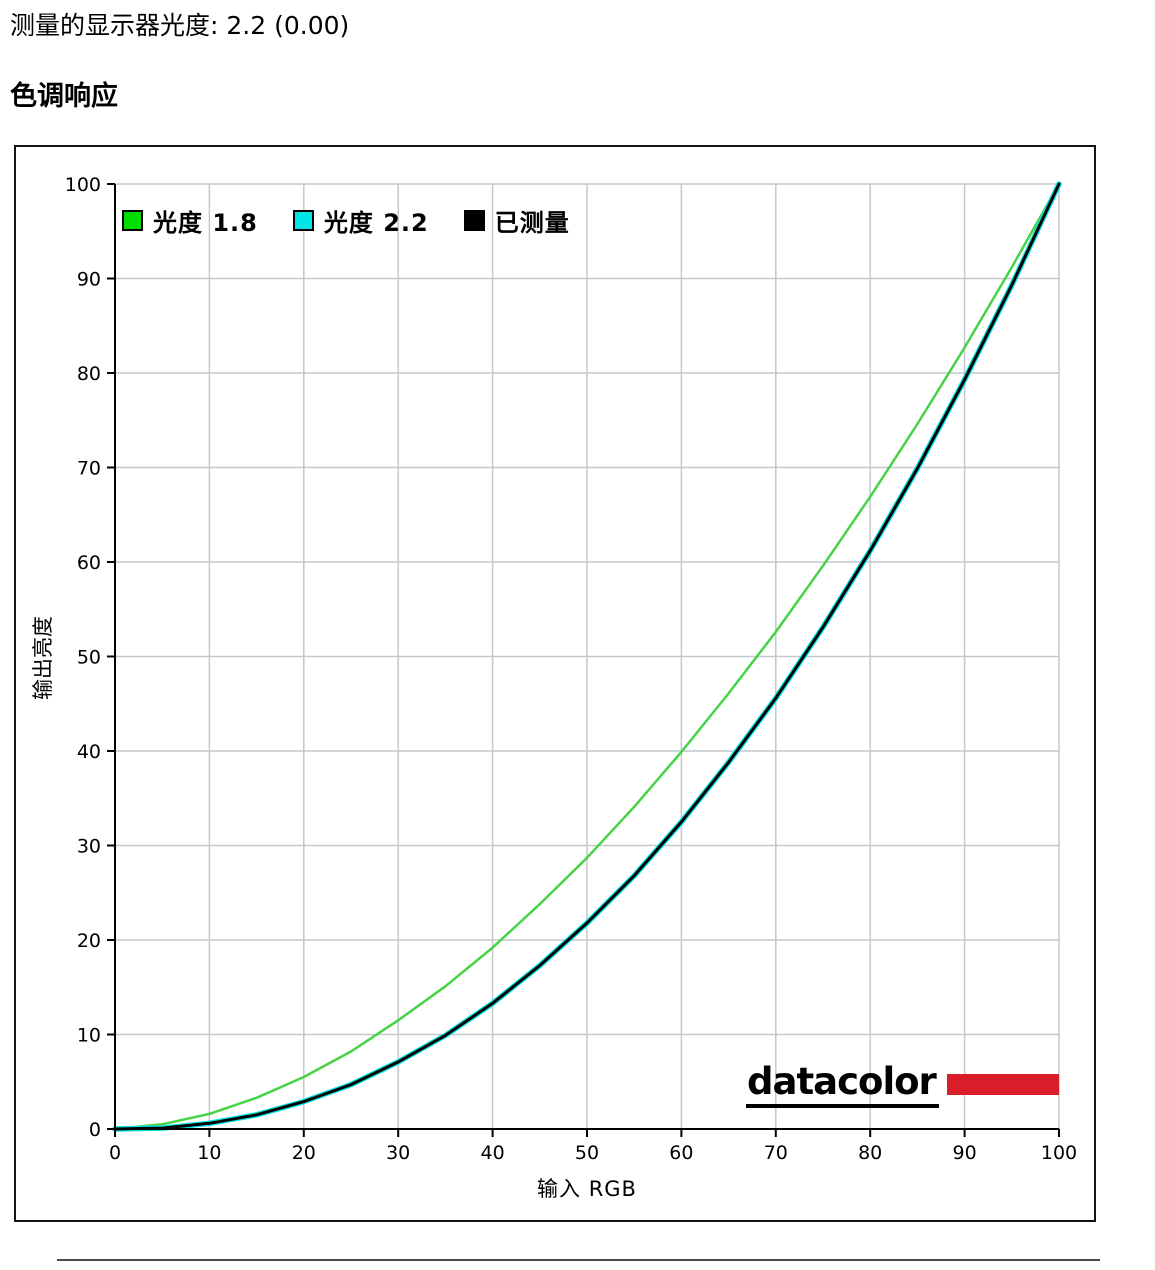 This screenshot has height=1270, width=1155. Describe the element at coordinates (209, 1153) in the screenshot. I see `x-tick-label: 10` at that location.